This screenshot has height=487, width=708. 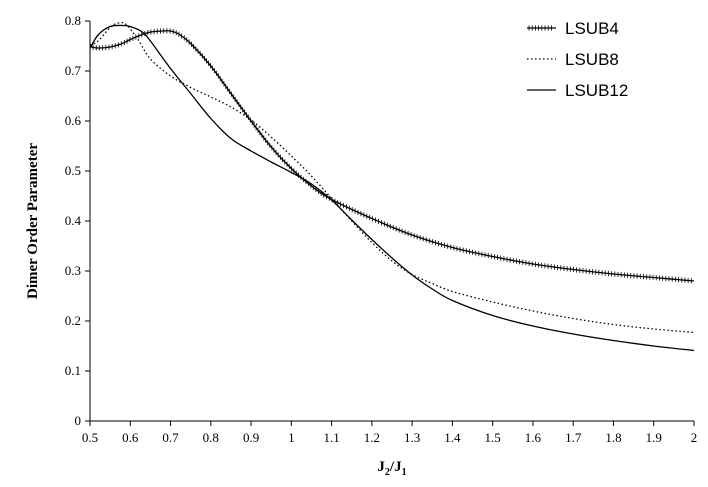 What do you see at coordinates (372, 437) in the screenshot?
I see `x-tick-label: 1.2` at bounding box center [372, 437].